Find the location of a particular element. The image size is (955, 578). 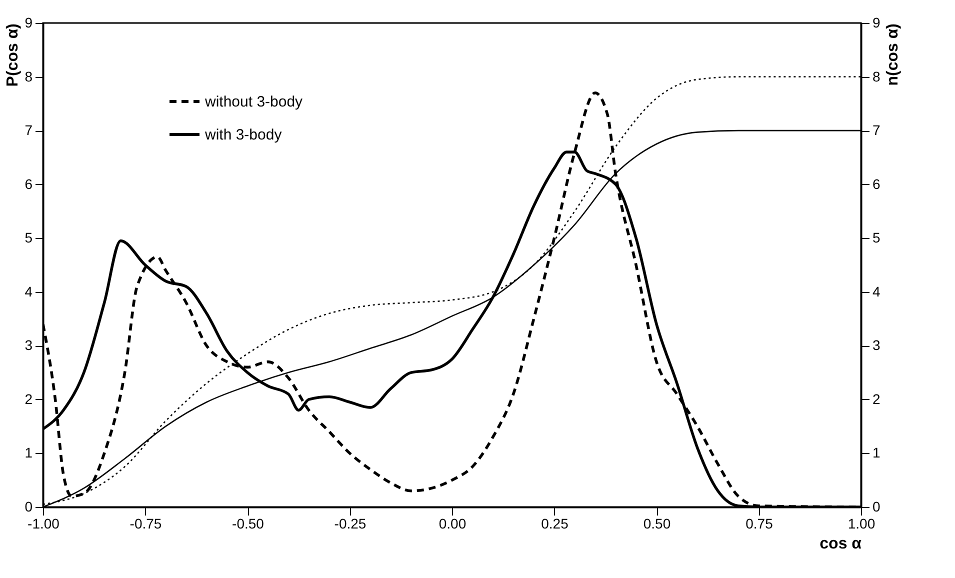

x-tick-label: 0.50 is located at coordinates (657, 524).